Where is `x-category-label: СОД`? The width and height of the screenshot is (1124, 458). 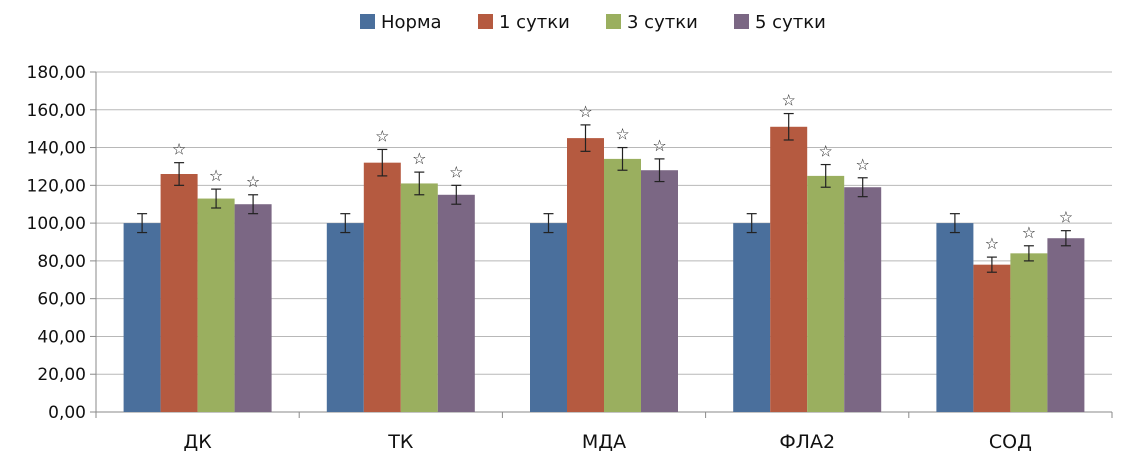 x-category-label: СОД is located at coordinates (1010, 442).